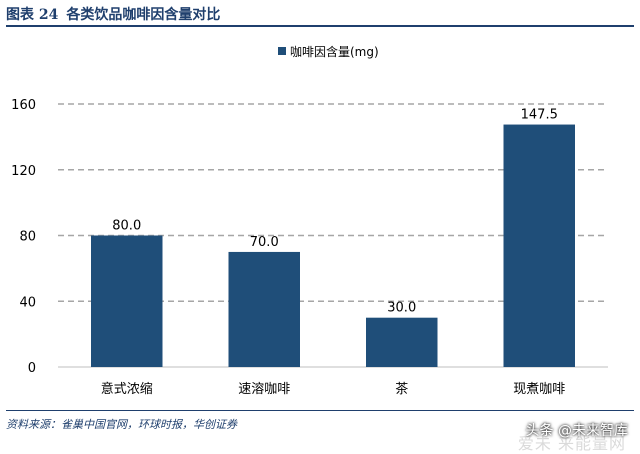 Image resolution: width=640 pixels, height=454 pixels. Describe the element at coordinates (264, 242) in the screenshot. I see `data-label: 70.0` at that location.